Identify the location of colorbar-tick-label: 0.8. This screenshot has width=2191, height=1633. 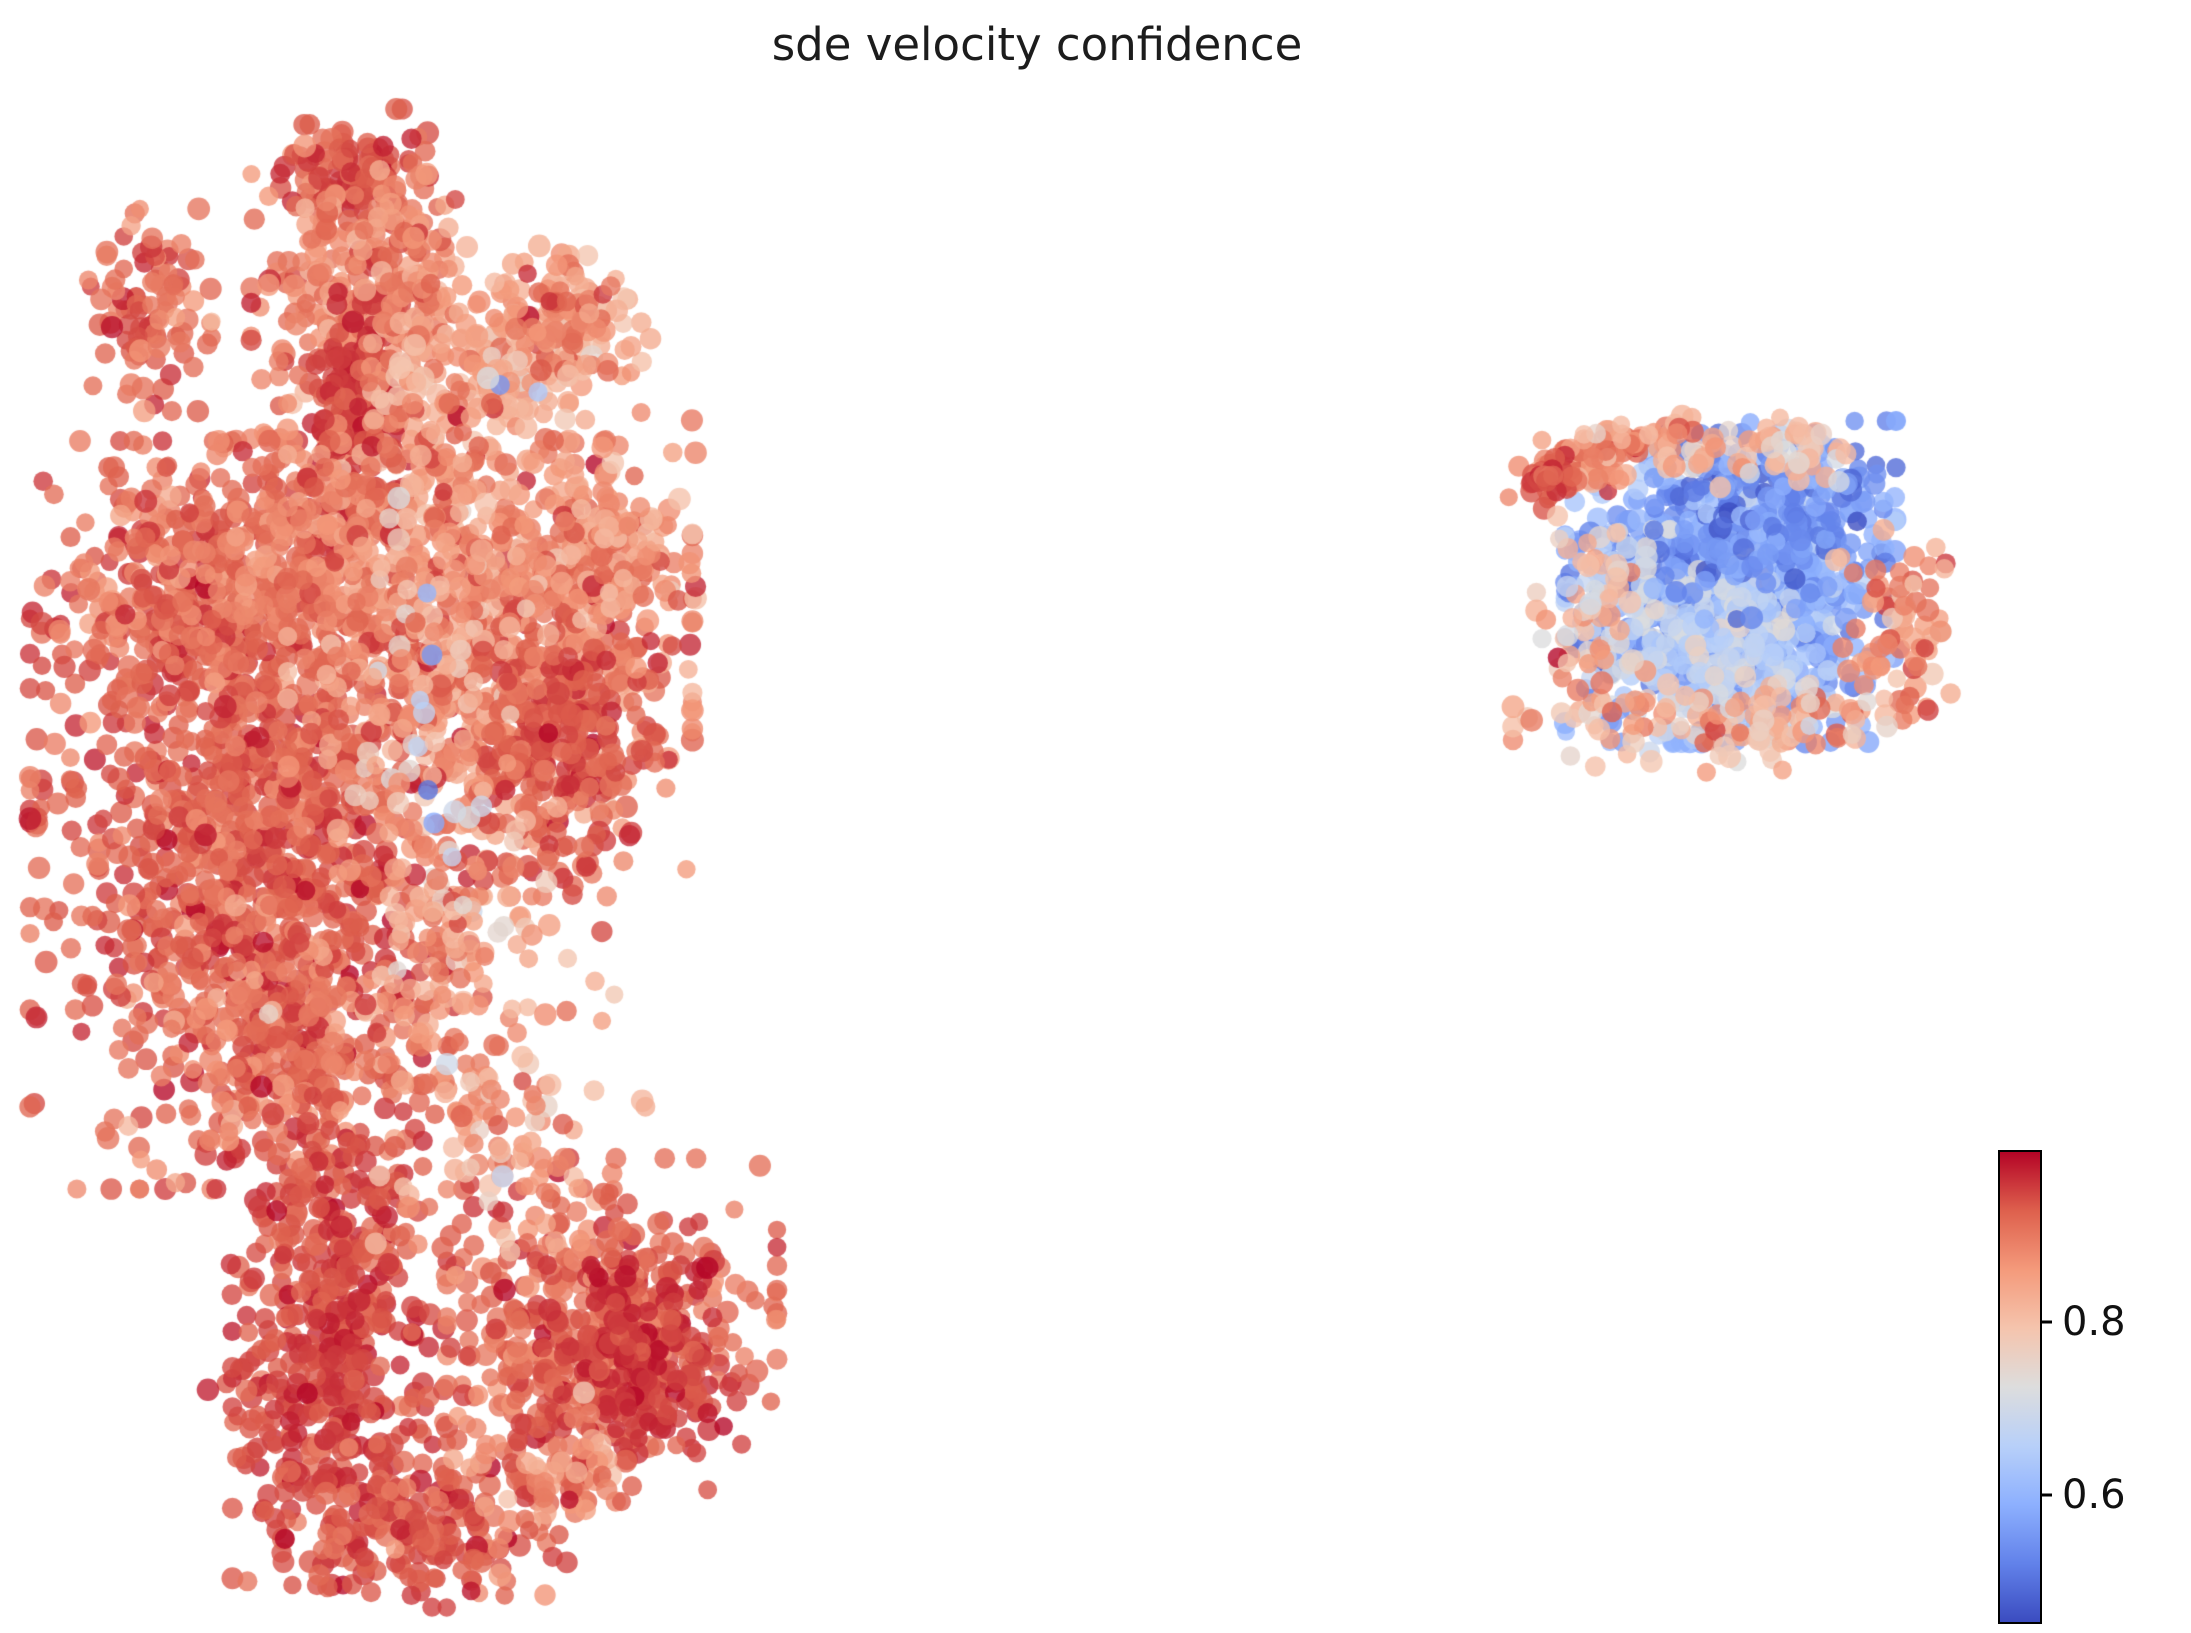
(2094, 1322).